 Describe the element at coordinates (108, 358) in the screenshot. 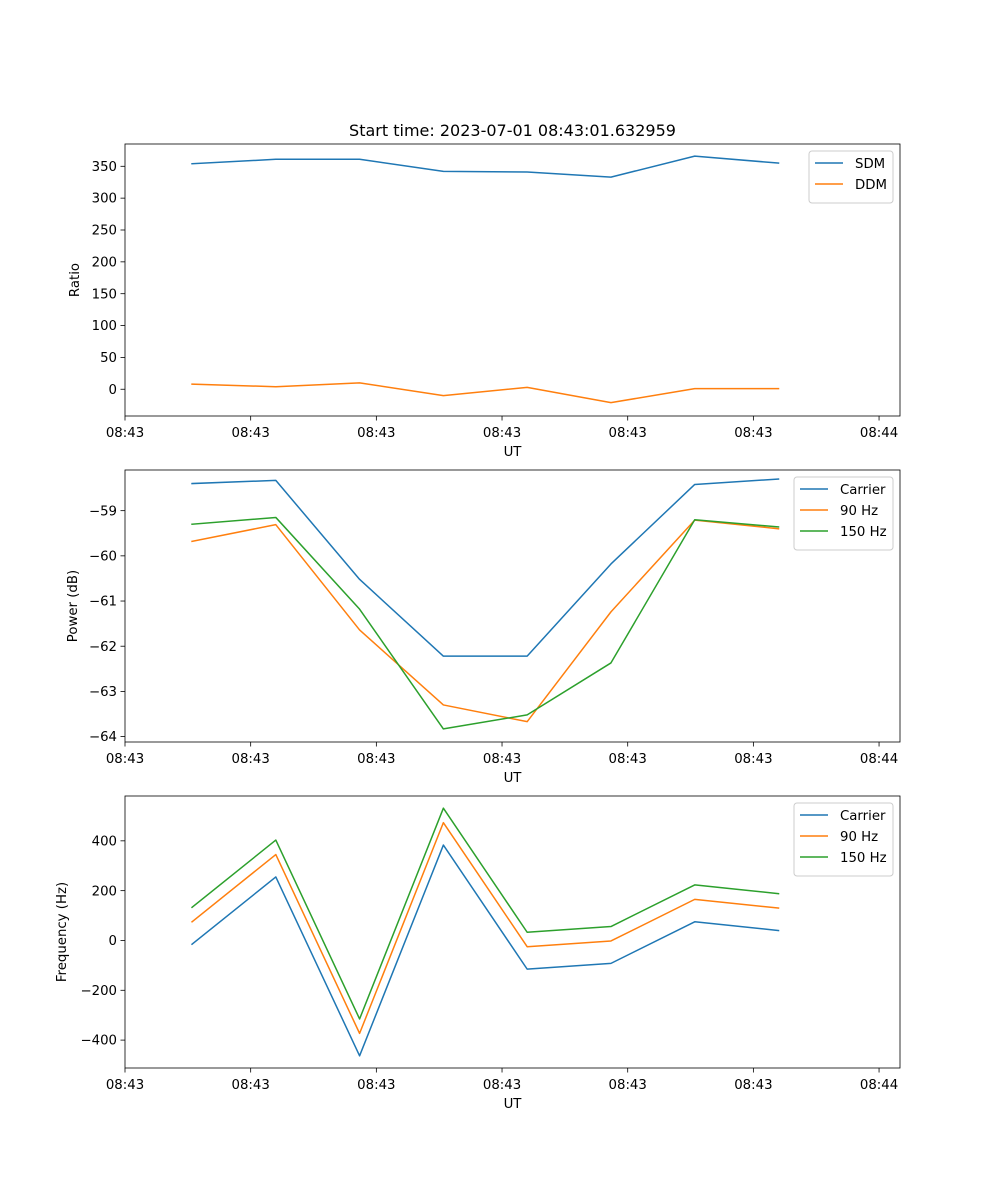

I see `y-tick-label: 50` at that location.